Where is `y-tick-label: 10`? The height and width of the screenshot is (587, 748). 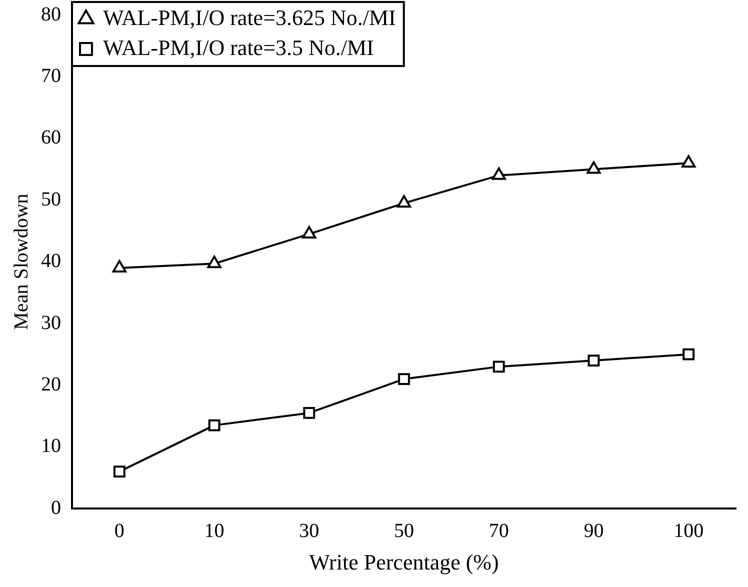
y-tick-label: 10 is located at coordinates (51, 446).